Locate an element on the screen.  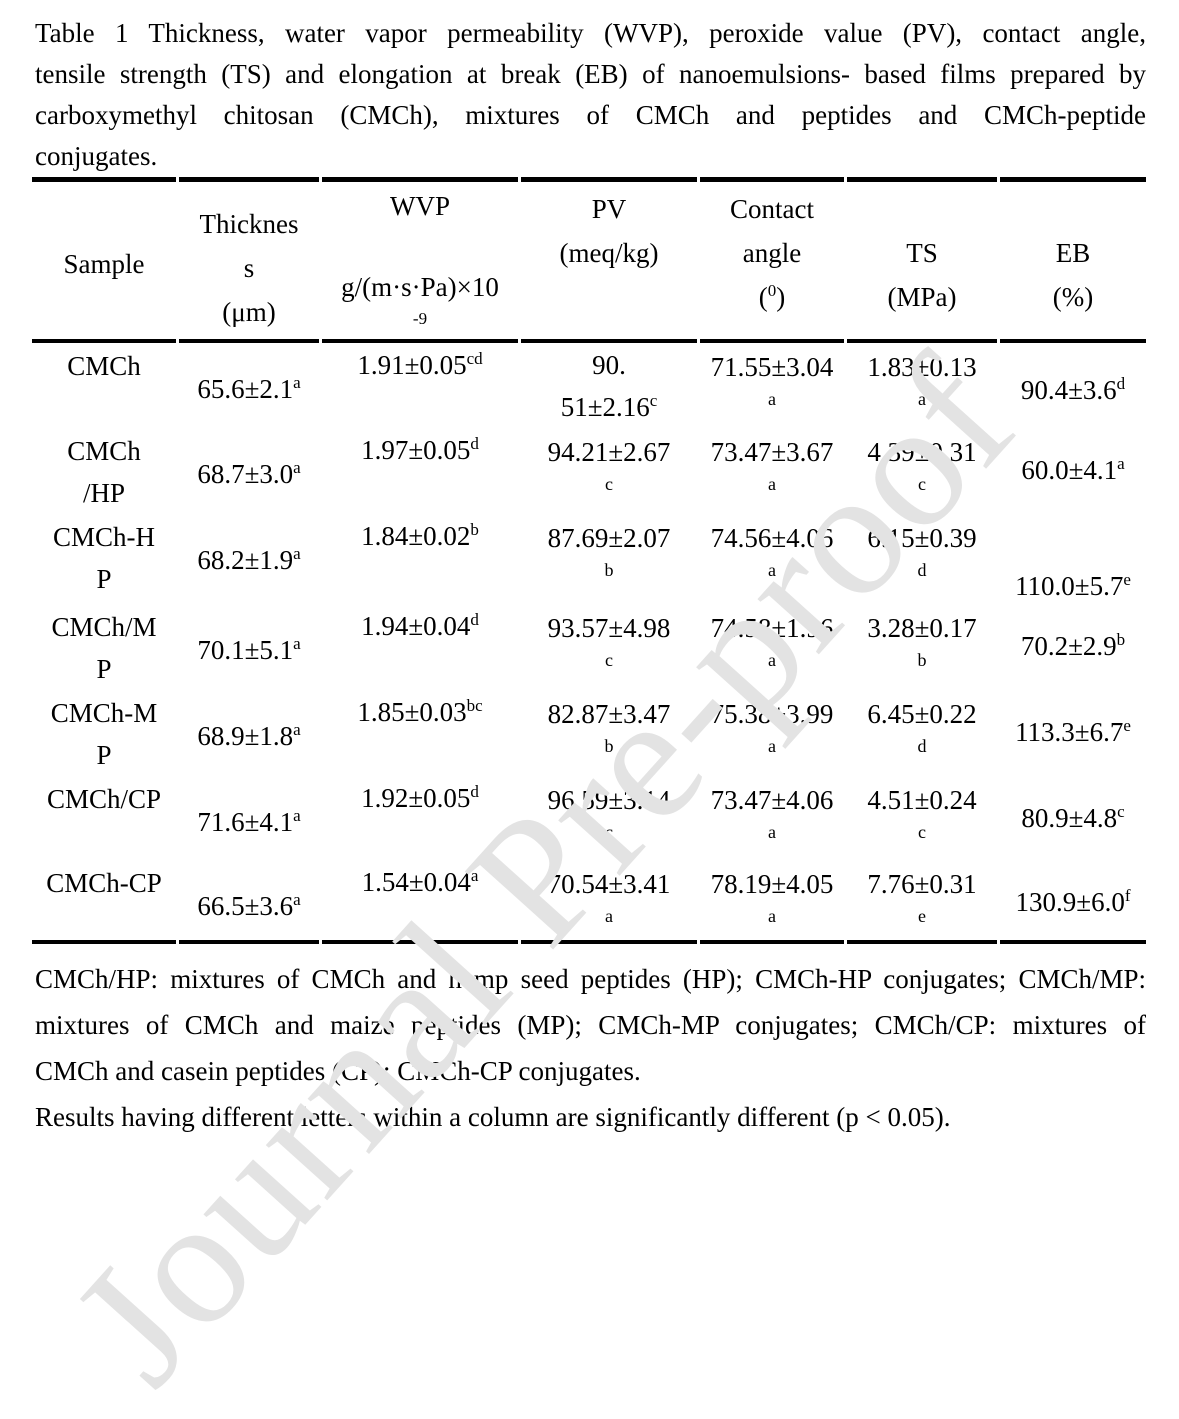
cell-contact-angle: 75.38±3.99 a is located at coordinates (772, 727).